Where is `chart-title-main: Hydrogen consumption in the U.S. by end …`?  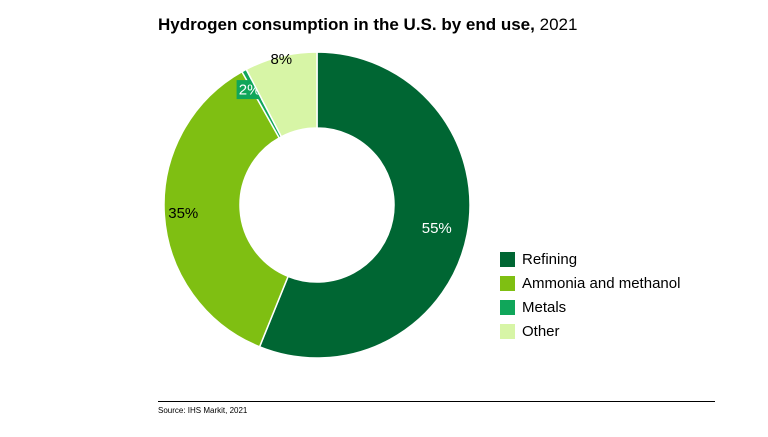 chart-title-main: Hydrogen consumption in the U.S. by end … is located at coordinates (346, 24).